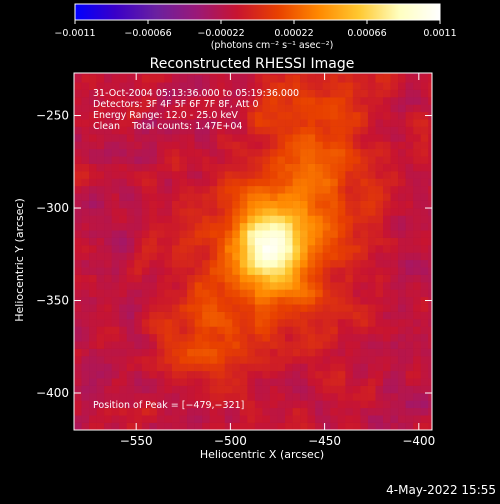 Image resolution: width=500 pixels, height=504 pixels. Describe the element at coordinates (167, 126) in the screenshot. I see `annotation-clean-counts: Clean Total counts: 1.47E+04` at that location.